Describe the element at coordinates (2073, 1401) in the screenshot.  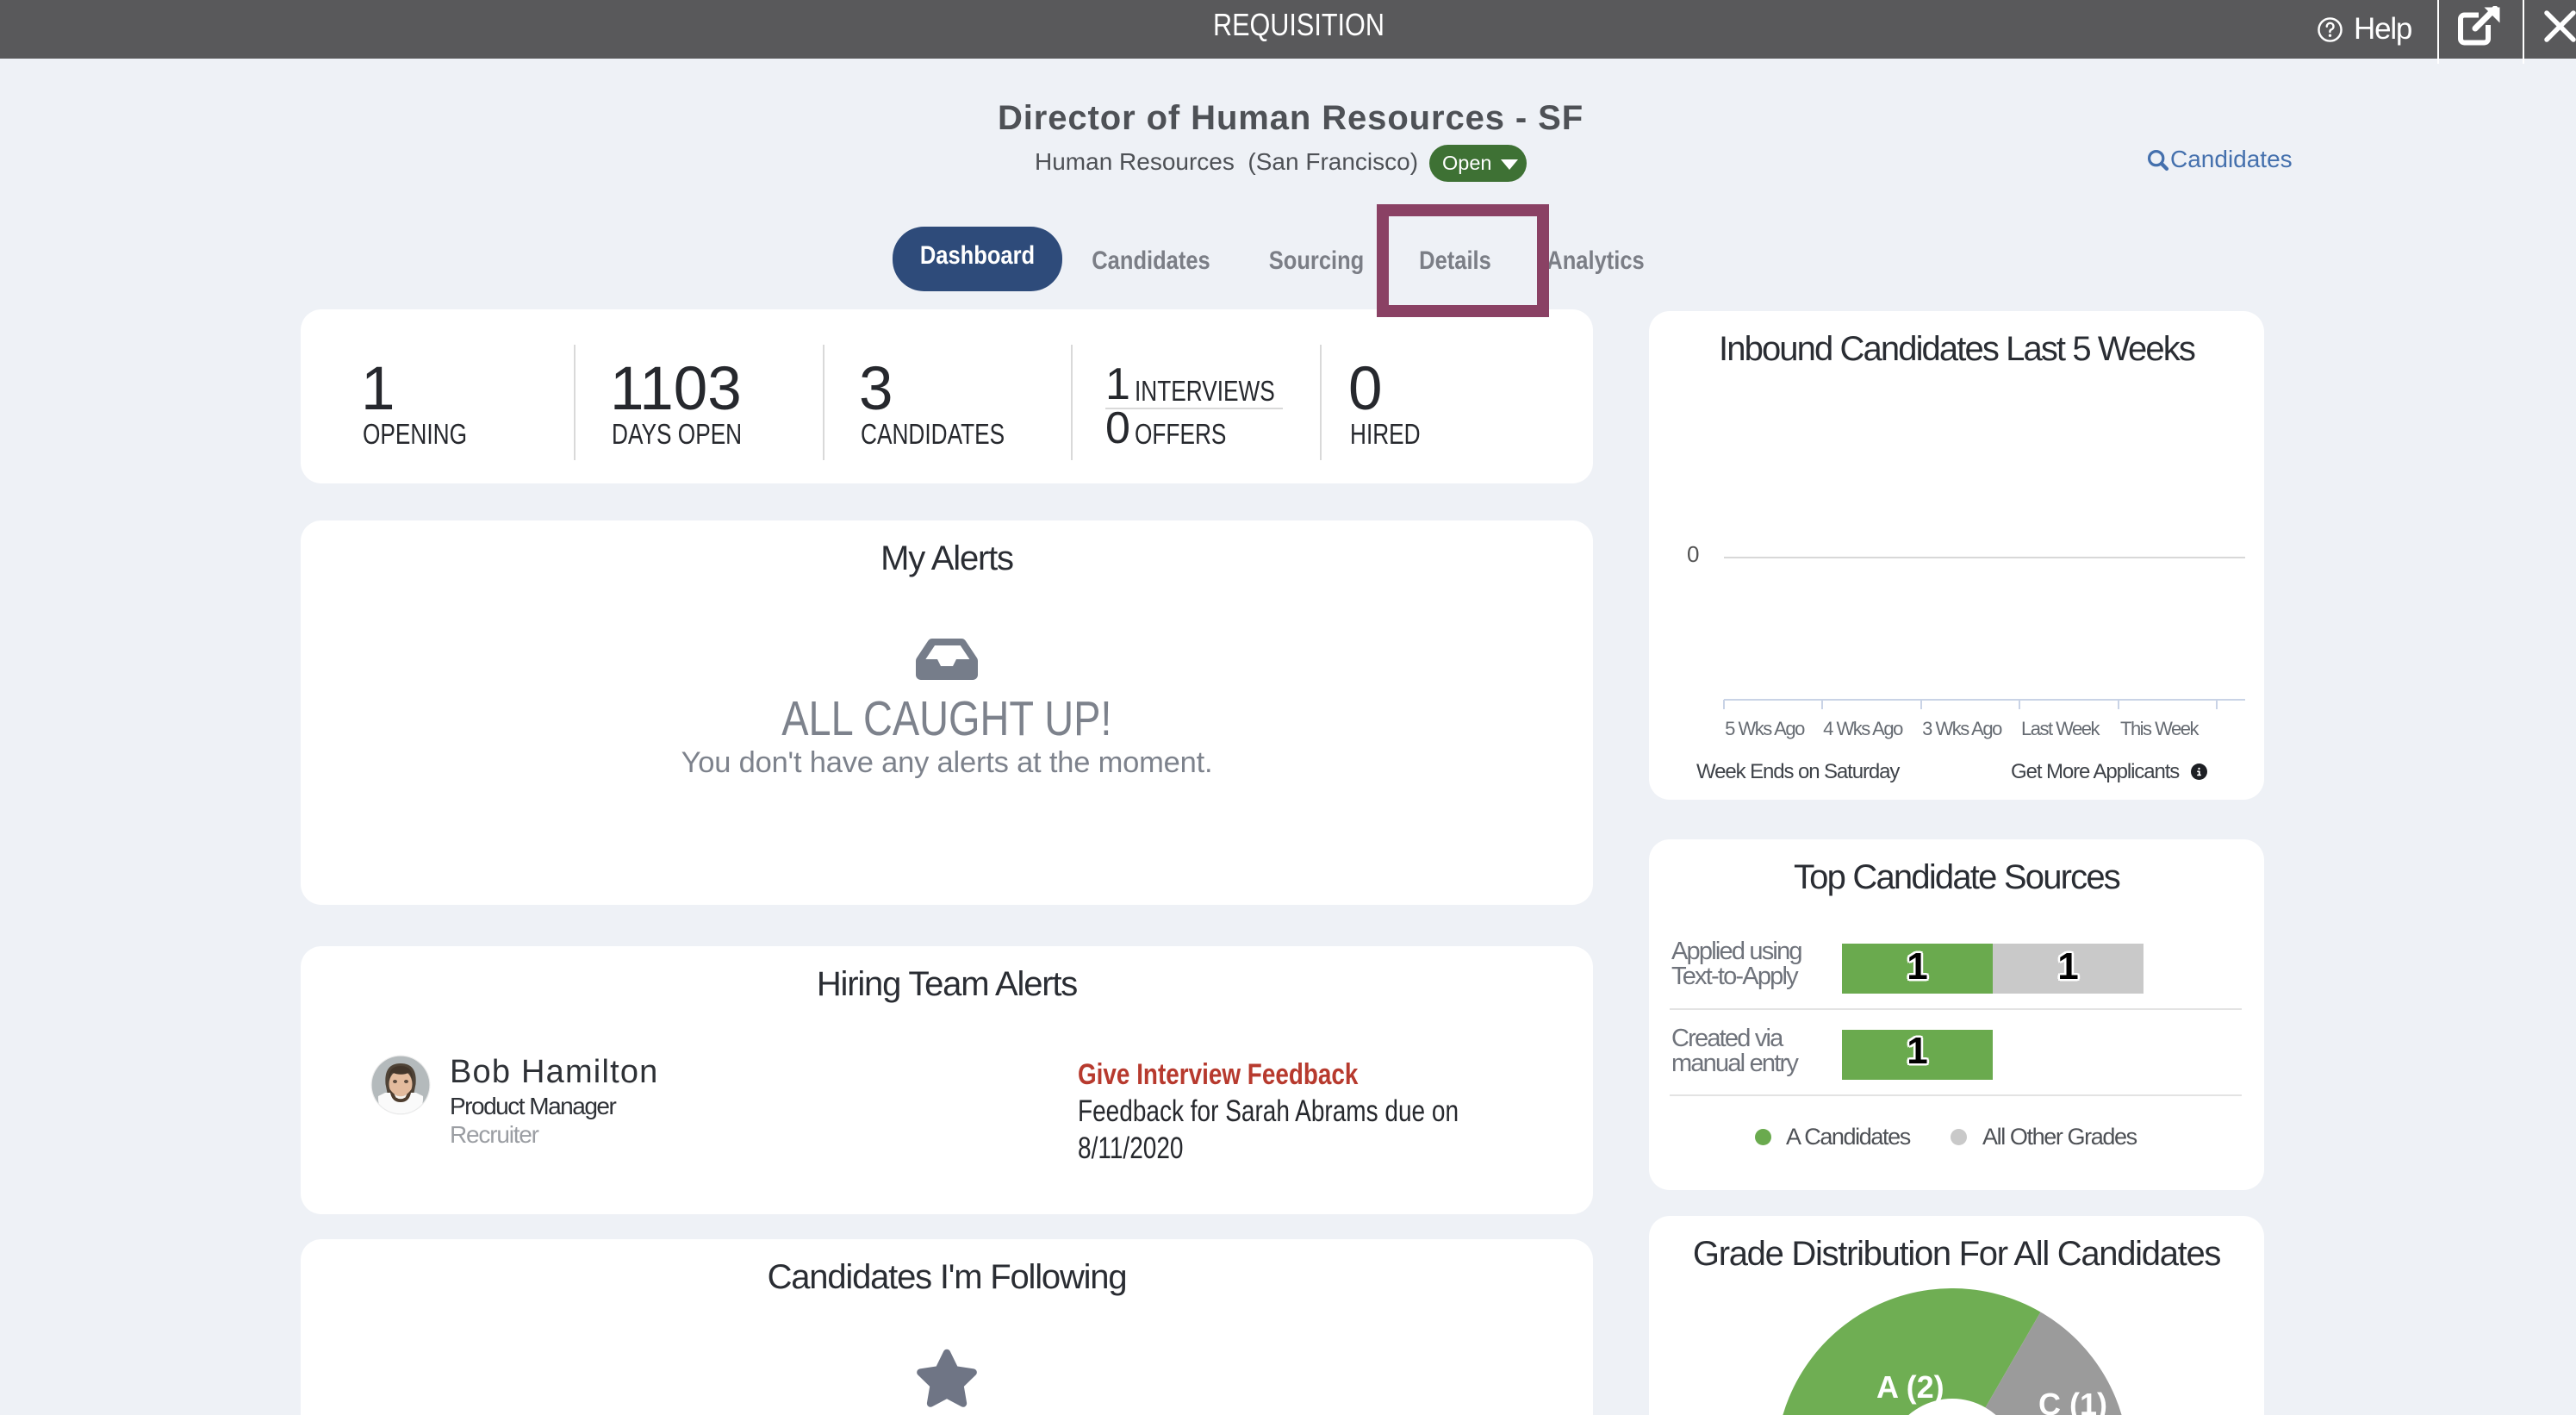
I see `svg-text: C (1)` at that location.